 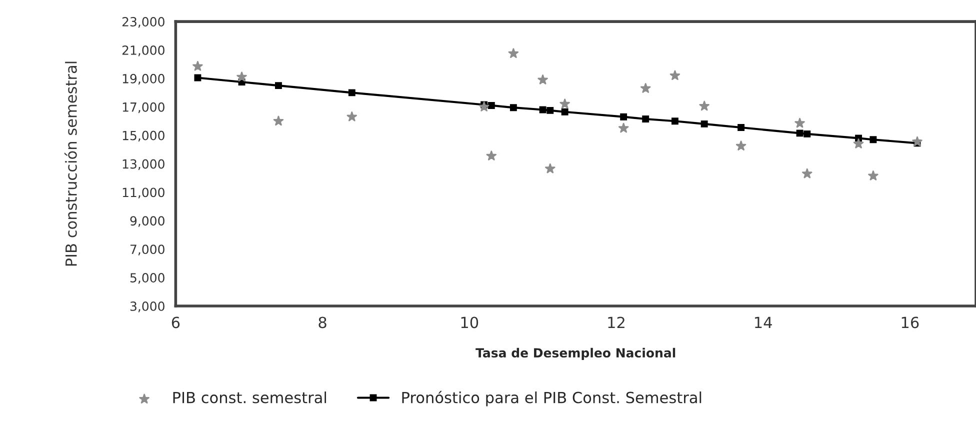 What do you see at coordinates (147, 306) in the screenshot?
I see `y-tick-label: 3,000` at bounding box center [147, 306].